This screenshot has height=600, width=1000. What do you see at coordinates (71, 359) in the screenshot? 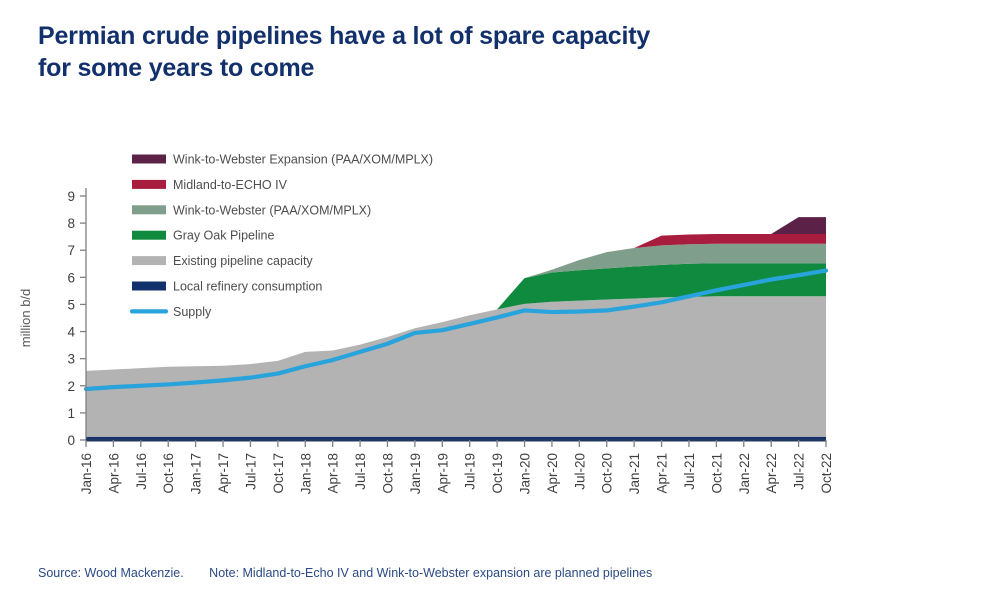
I see `y-axis-tick-label: 3` at bounding box center [71, 359].